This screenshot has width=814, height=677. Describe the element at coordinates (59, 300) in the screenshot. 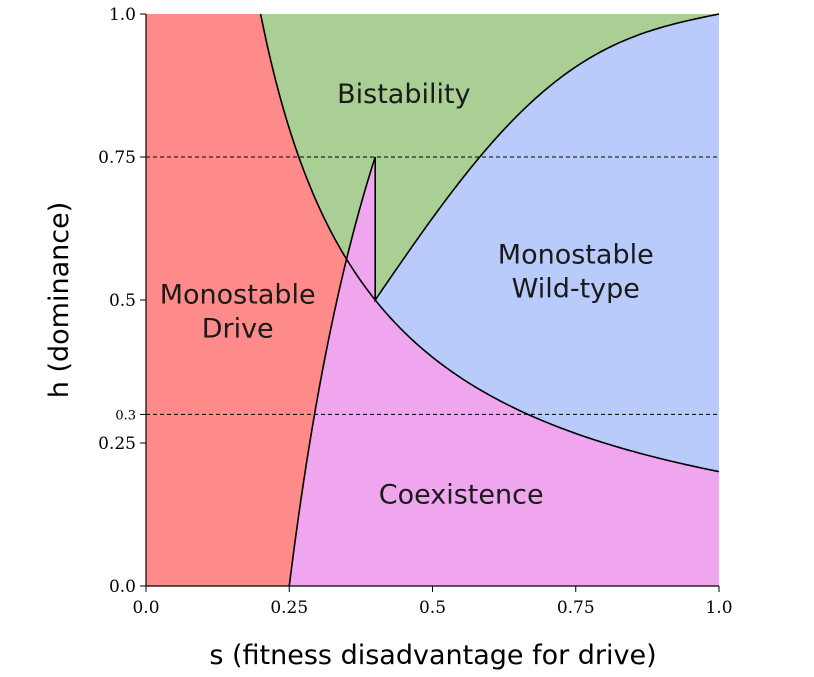

I see `y-axis-title: h (dominance)` at that location.